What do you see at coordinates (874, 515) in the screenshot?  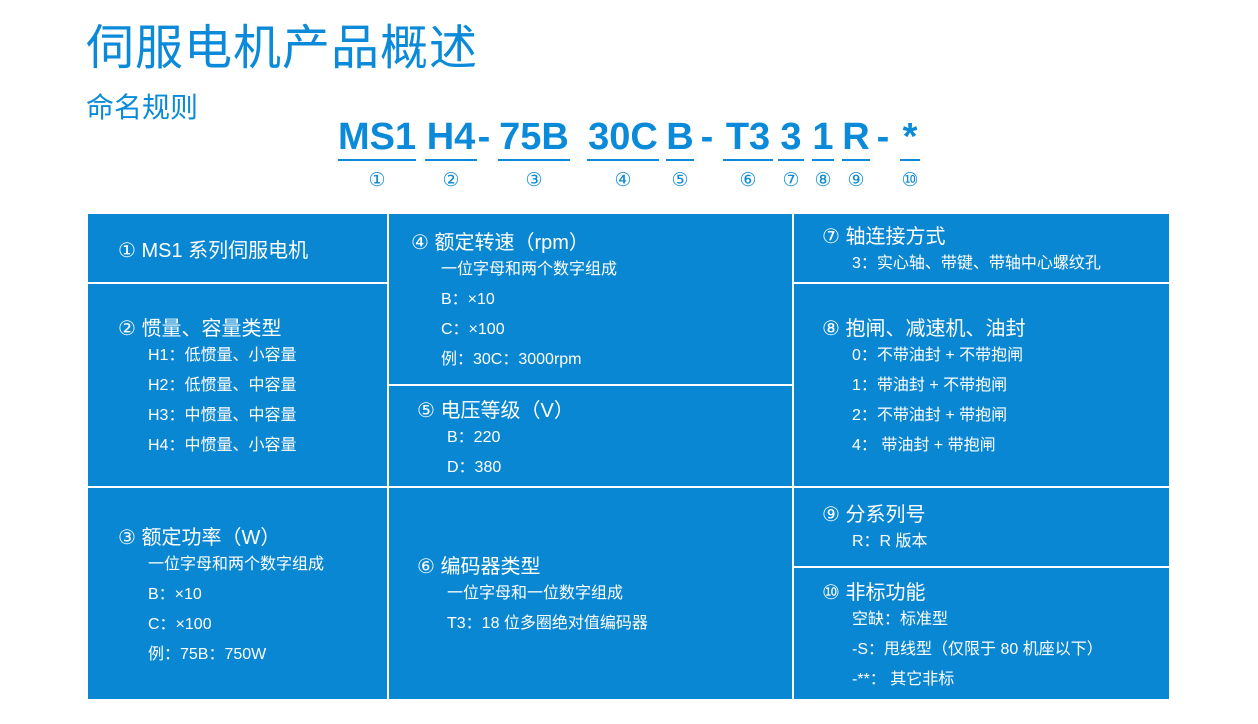 I see `cell-heading: ⑨ 分系列号` at bounding box center [874, 515].